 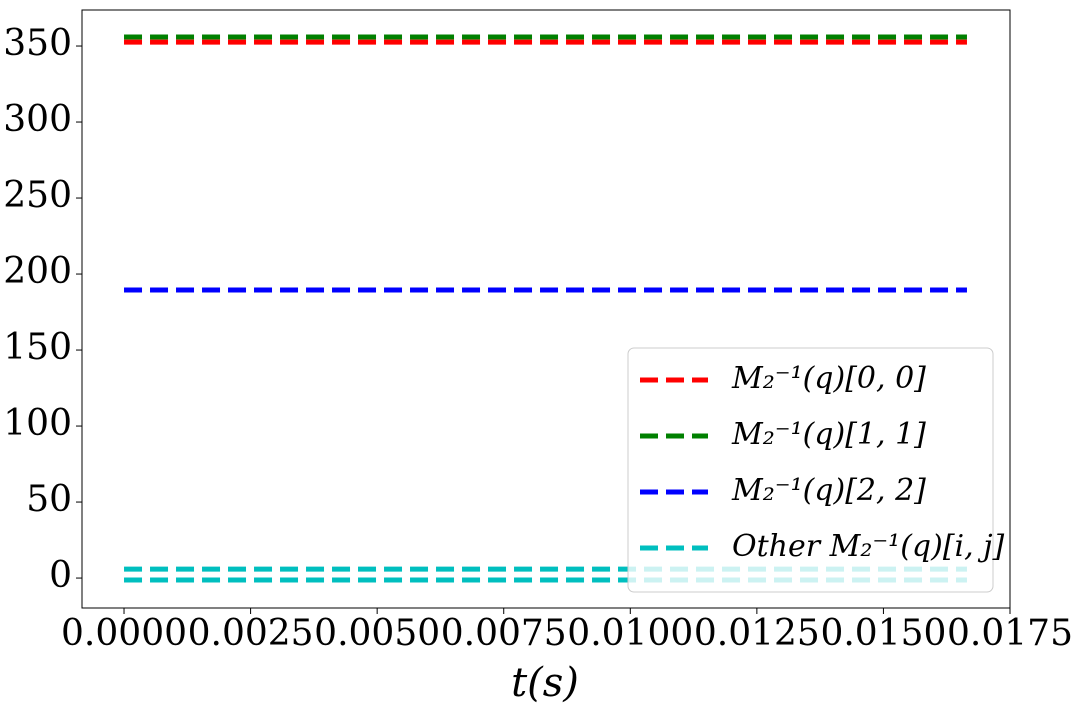 I want to click on x-tick-label: 0.0000, so click(x=124, y=633).